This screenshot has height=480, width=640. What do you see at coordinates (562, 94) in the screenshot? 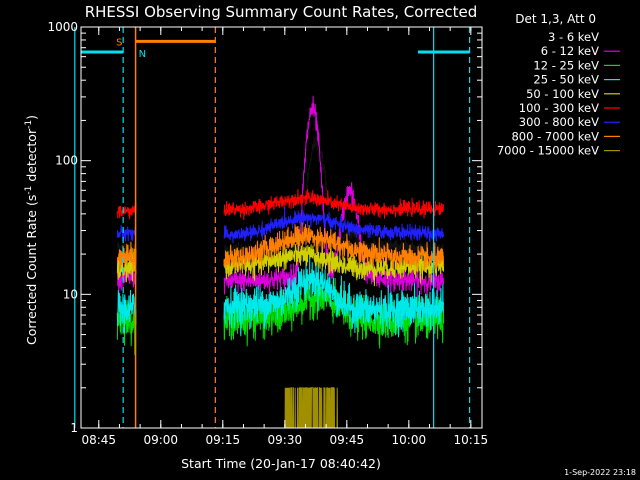
I see `legend-label: 50 - 100 keV` at bounding box center [562, 94].